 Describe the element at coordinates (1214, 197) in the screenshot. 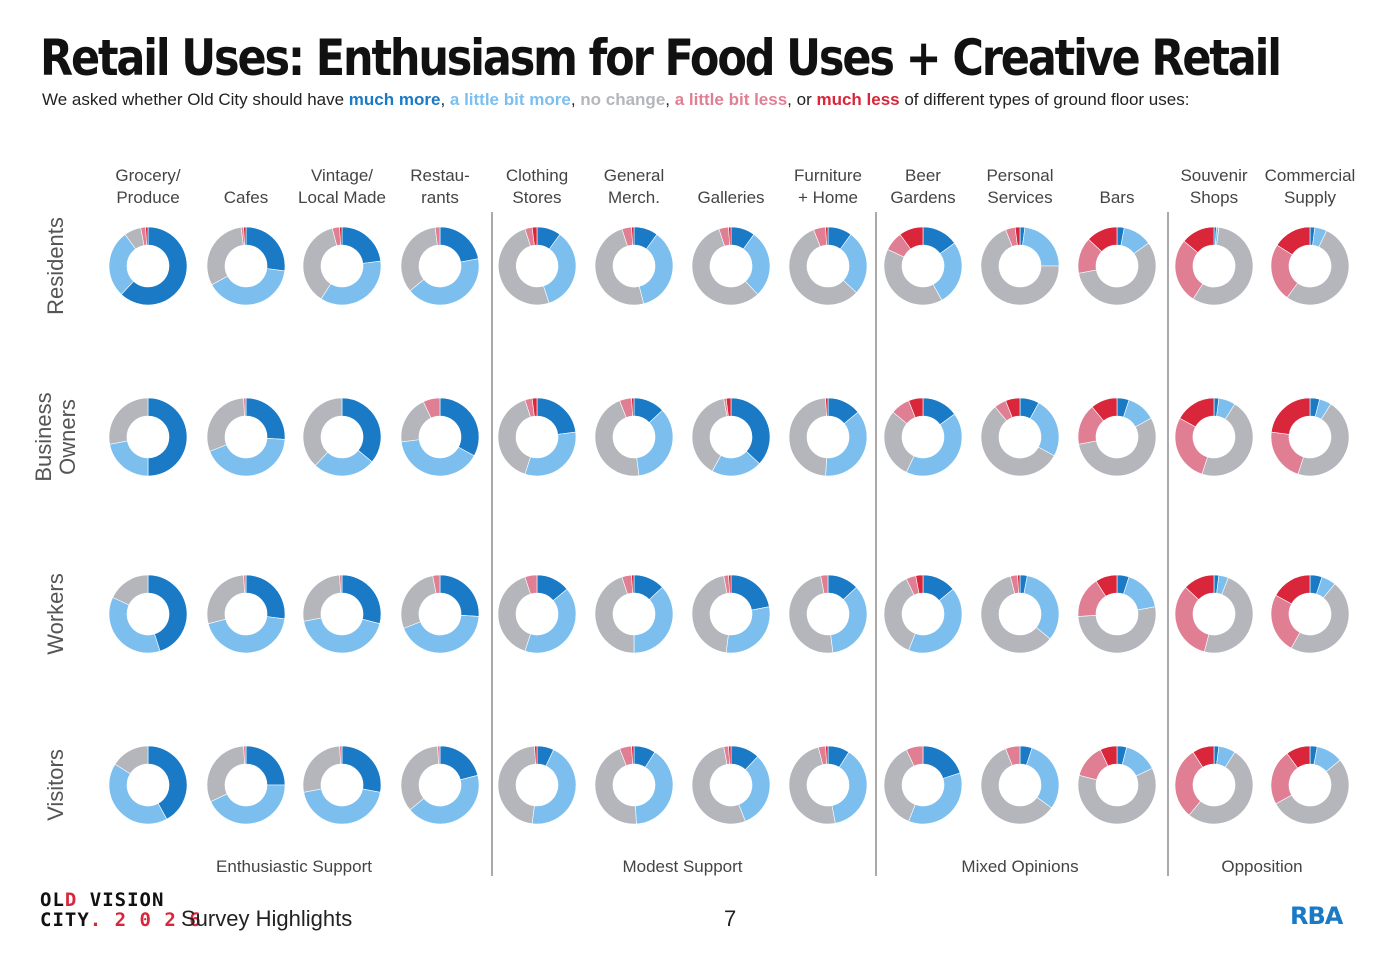

I see `column-label: Shops` at that location.